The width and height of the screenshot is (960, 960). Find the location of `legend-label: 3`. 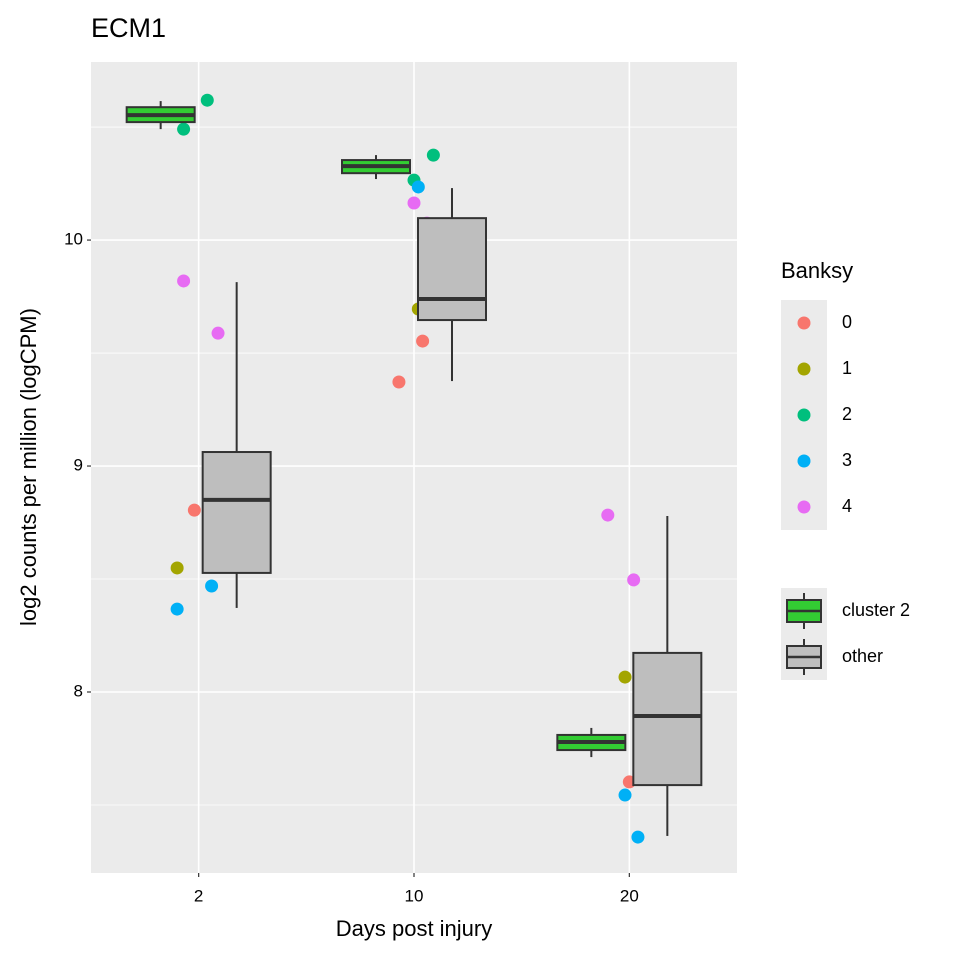

legend-label: 3 is located at coordinates (847, 460).